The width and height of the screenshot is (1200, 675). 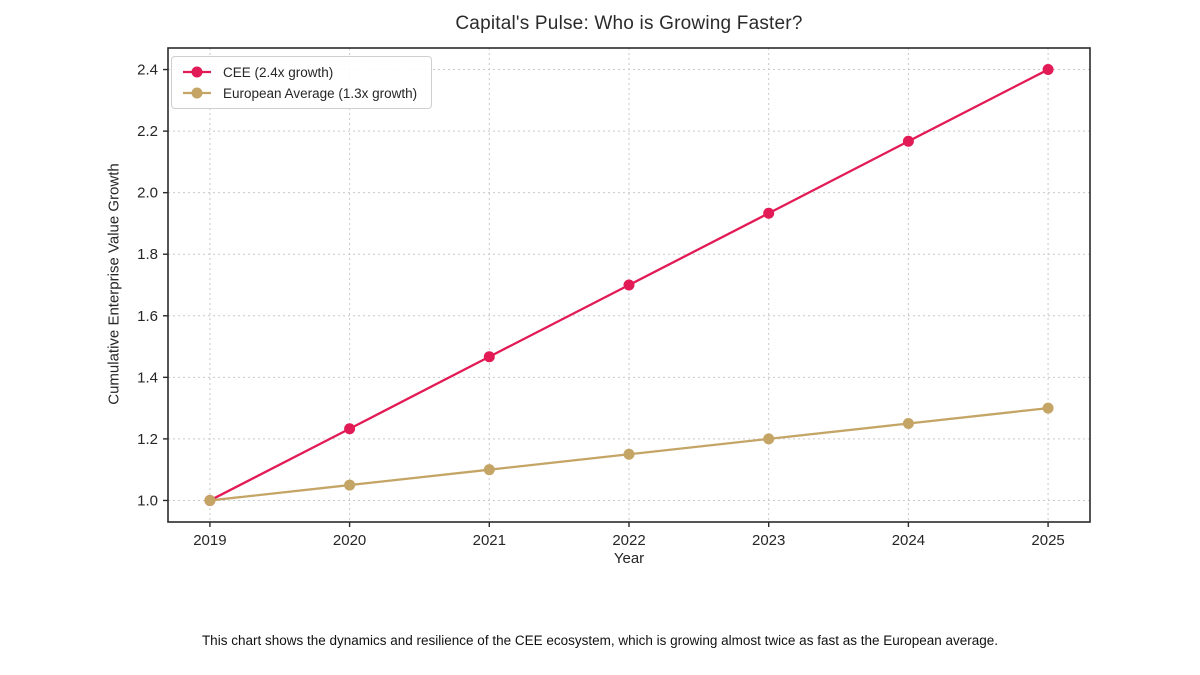 What do you see at coordinates (147, 70) in the screenshot?
I see `y-tick-label: 2.4` at bounding box center [147, 70].